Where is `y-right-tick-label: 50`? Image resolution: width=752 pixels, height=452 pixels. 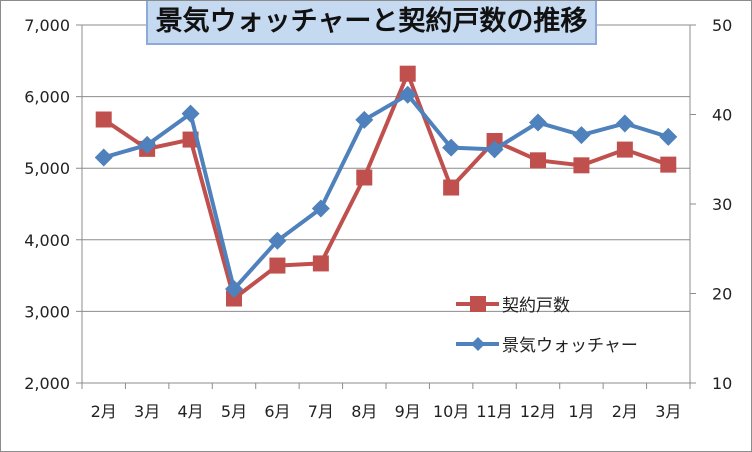
y-right-tick-label: 50 is located at coordinates (722, 25).